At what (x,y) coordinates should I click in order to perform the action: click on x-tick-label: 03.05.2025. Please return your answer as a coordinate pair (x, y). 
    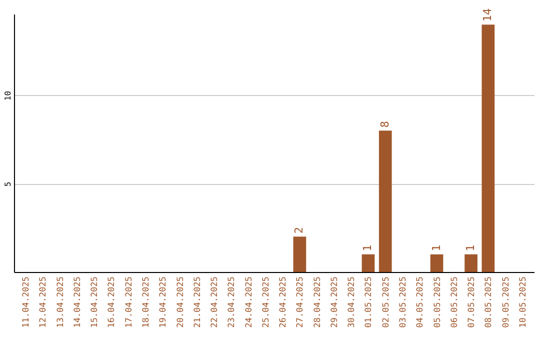
    Looking at the image, I should click on (403, 302).